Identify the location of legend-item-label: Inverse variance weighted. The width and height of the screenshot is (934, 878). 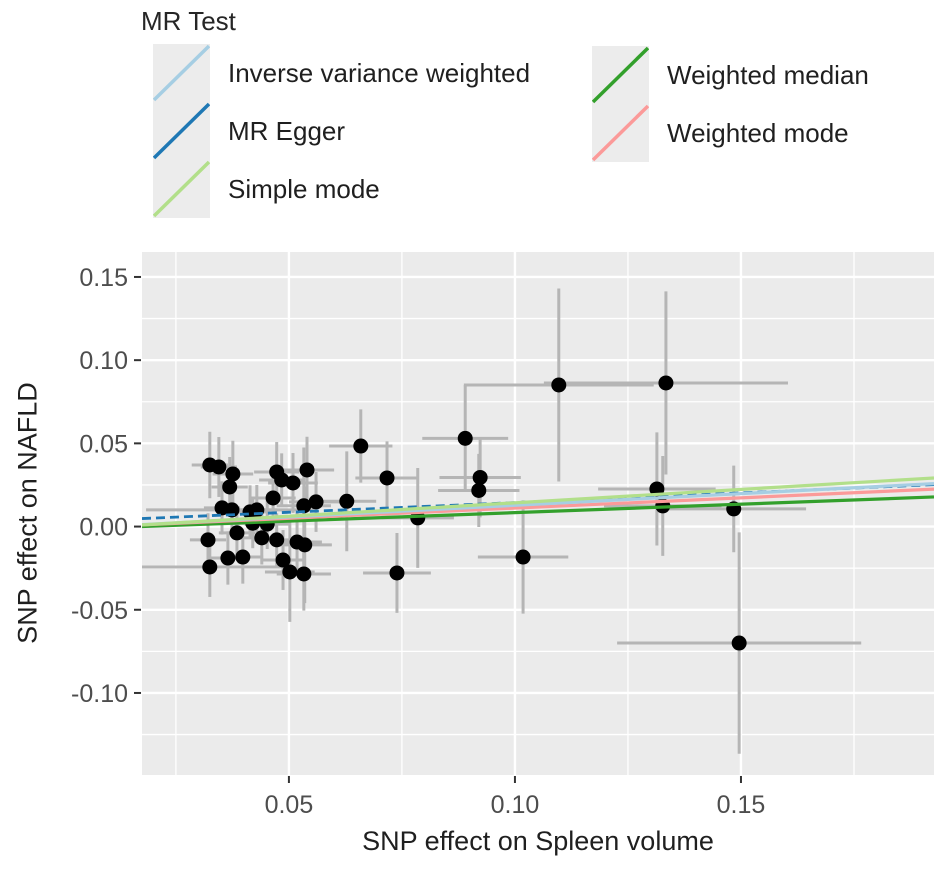
(379, 72).